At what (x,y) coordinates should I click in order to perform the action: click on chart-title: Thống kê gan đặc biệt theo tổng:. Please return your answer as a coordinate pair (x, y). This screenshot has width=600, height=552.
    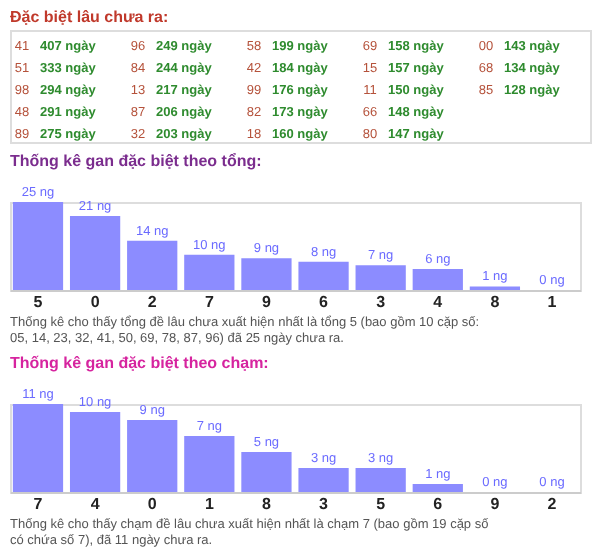
    Looking at the image, I should click on (136, 161).